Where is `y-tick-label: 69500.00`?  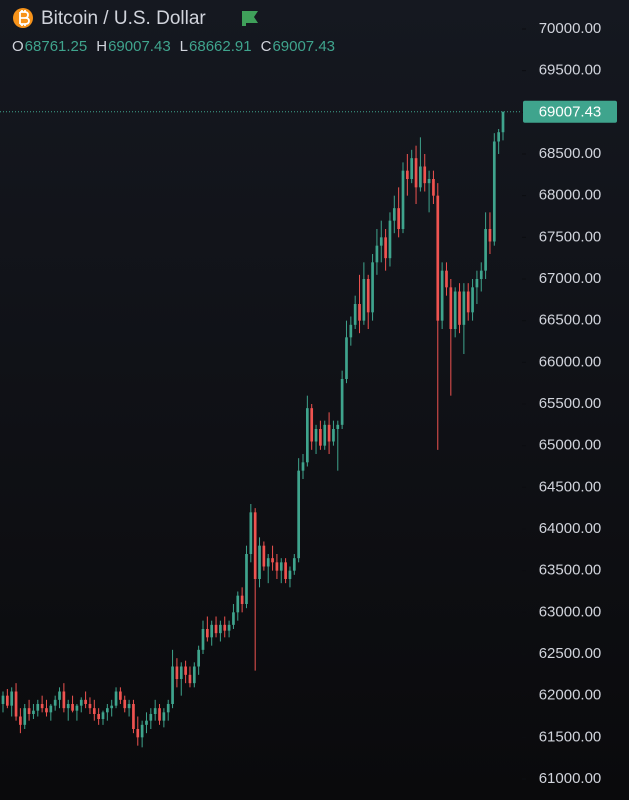 y-tick-label: 69500.00 is located at coordinates (570, 70).